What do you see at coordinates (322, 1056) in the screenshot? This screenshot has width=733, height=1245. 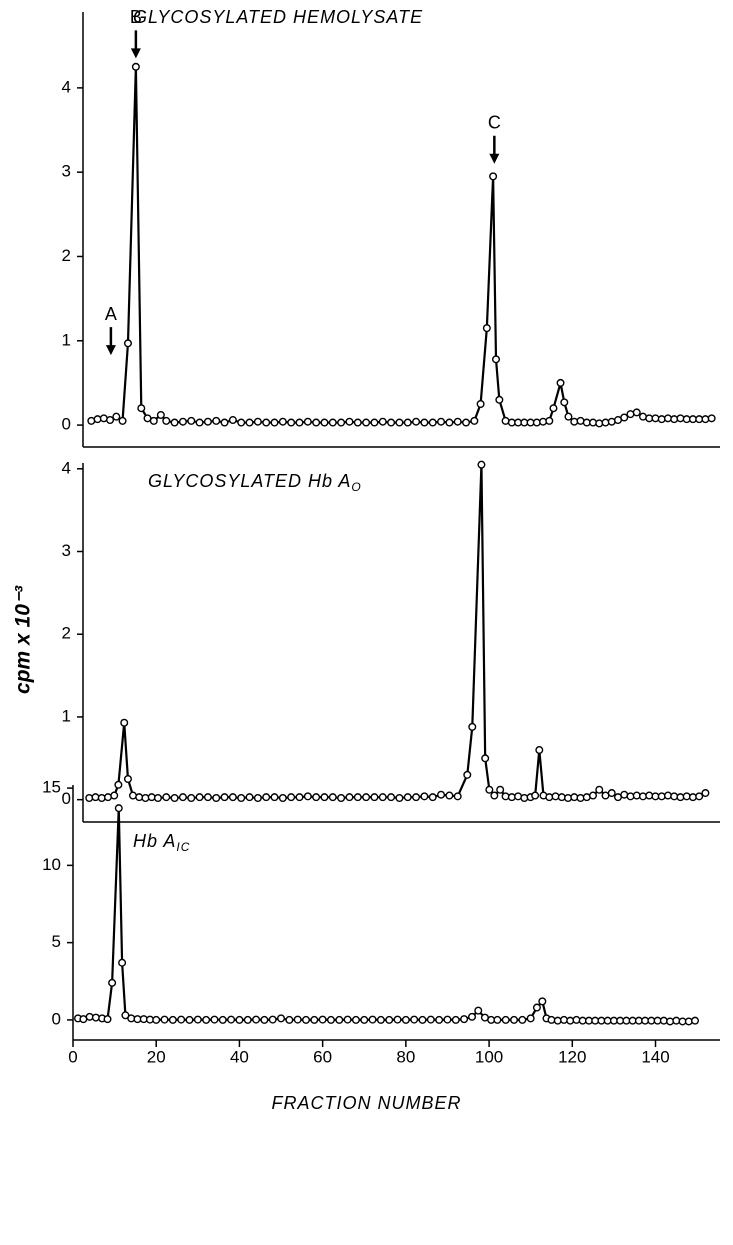 I see `x-tick-label: 60` at bounding box center [322, 1056].